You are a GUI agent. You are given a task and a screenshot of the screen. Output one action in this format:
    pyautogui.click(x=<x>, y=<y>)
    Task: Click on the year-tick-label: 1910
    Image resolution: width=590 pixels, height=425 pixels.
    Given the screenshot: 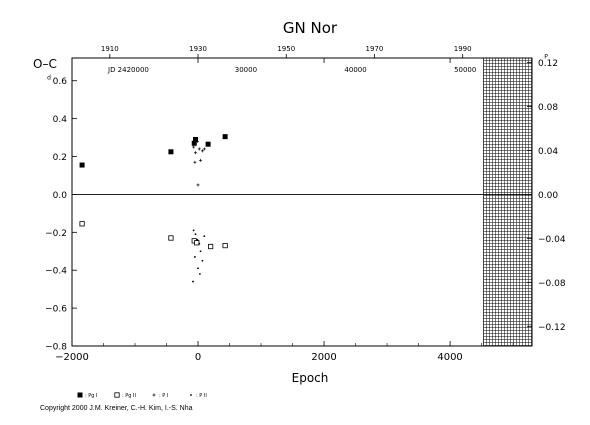 What is the action you would take?
    pyautogui.click(x=110, y=49)
    